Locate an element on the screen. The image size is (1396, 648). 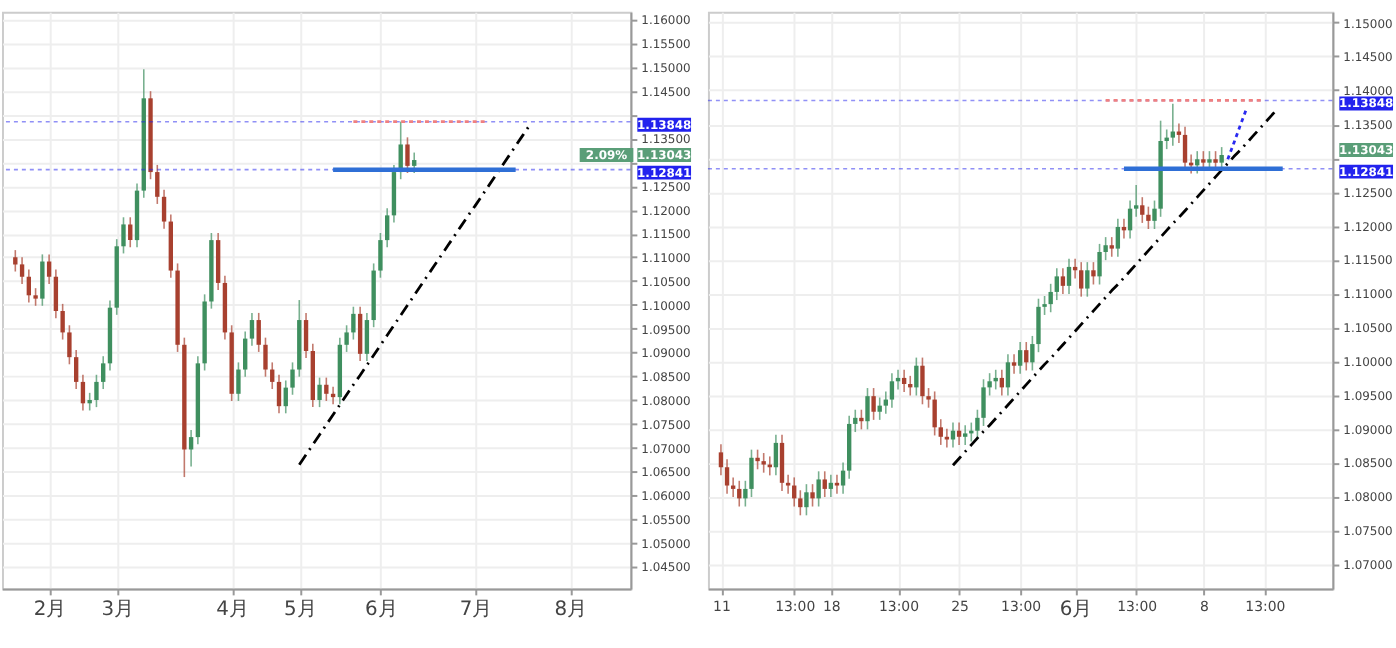
x-tick-label: 5月 is located at coordinates (300, 610).